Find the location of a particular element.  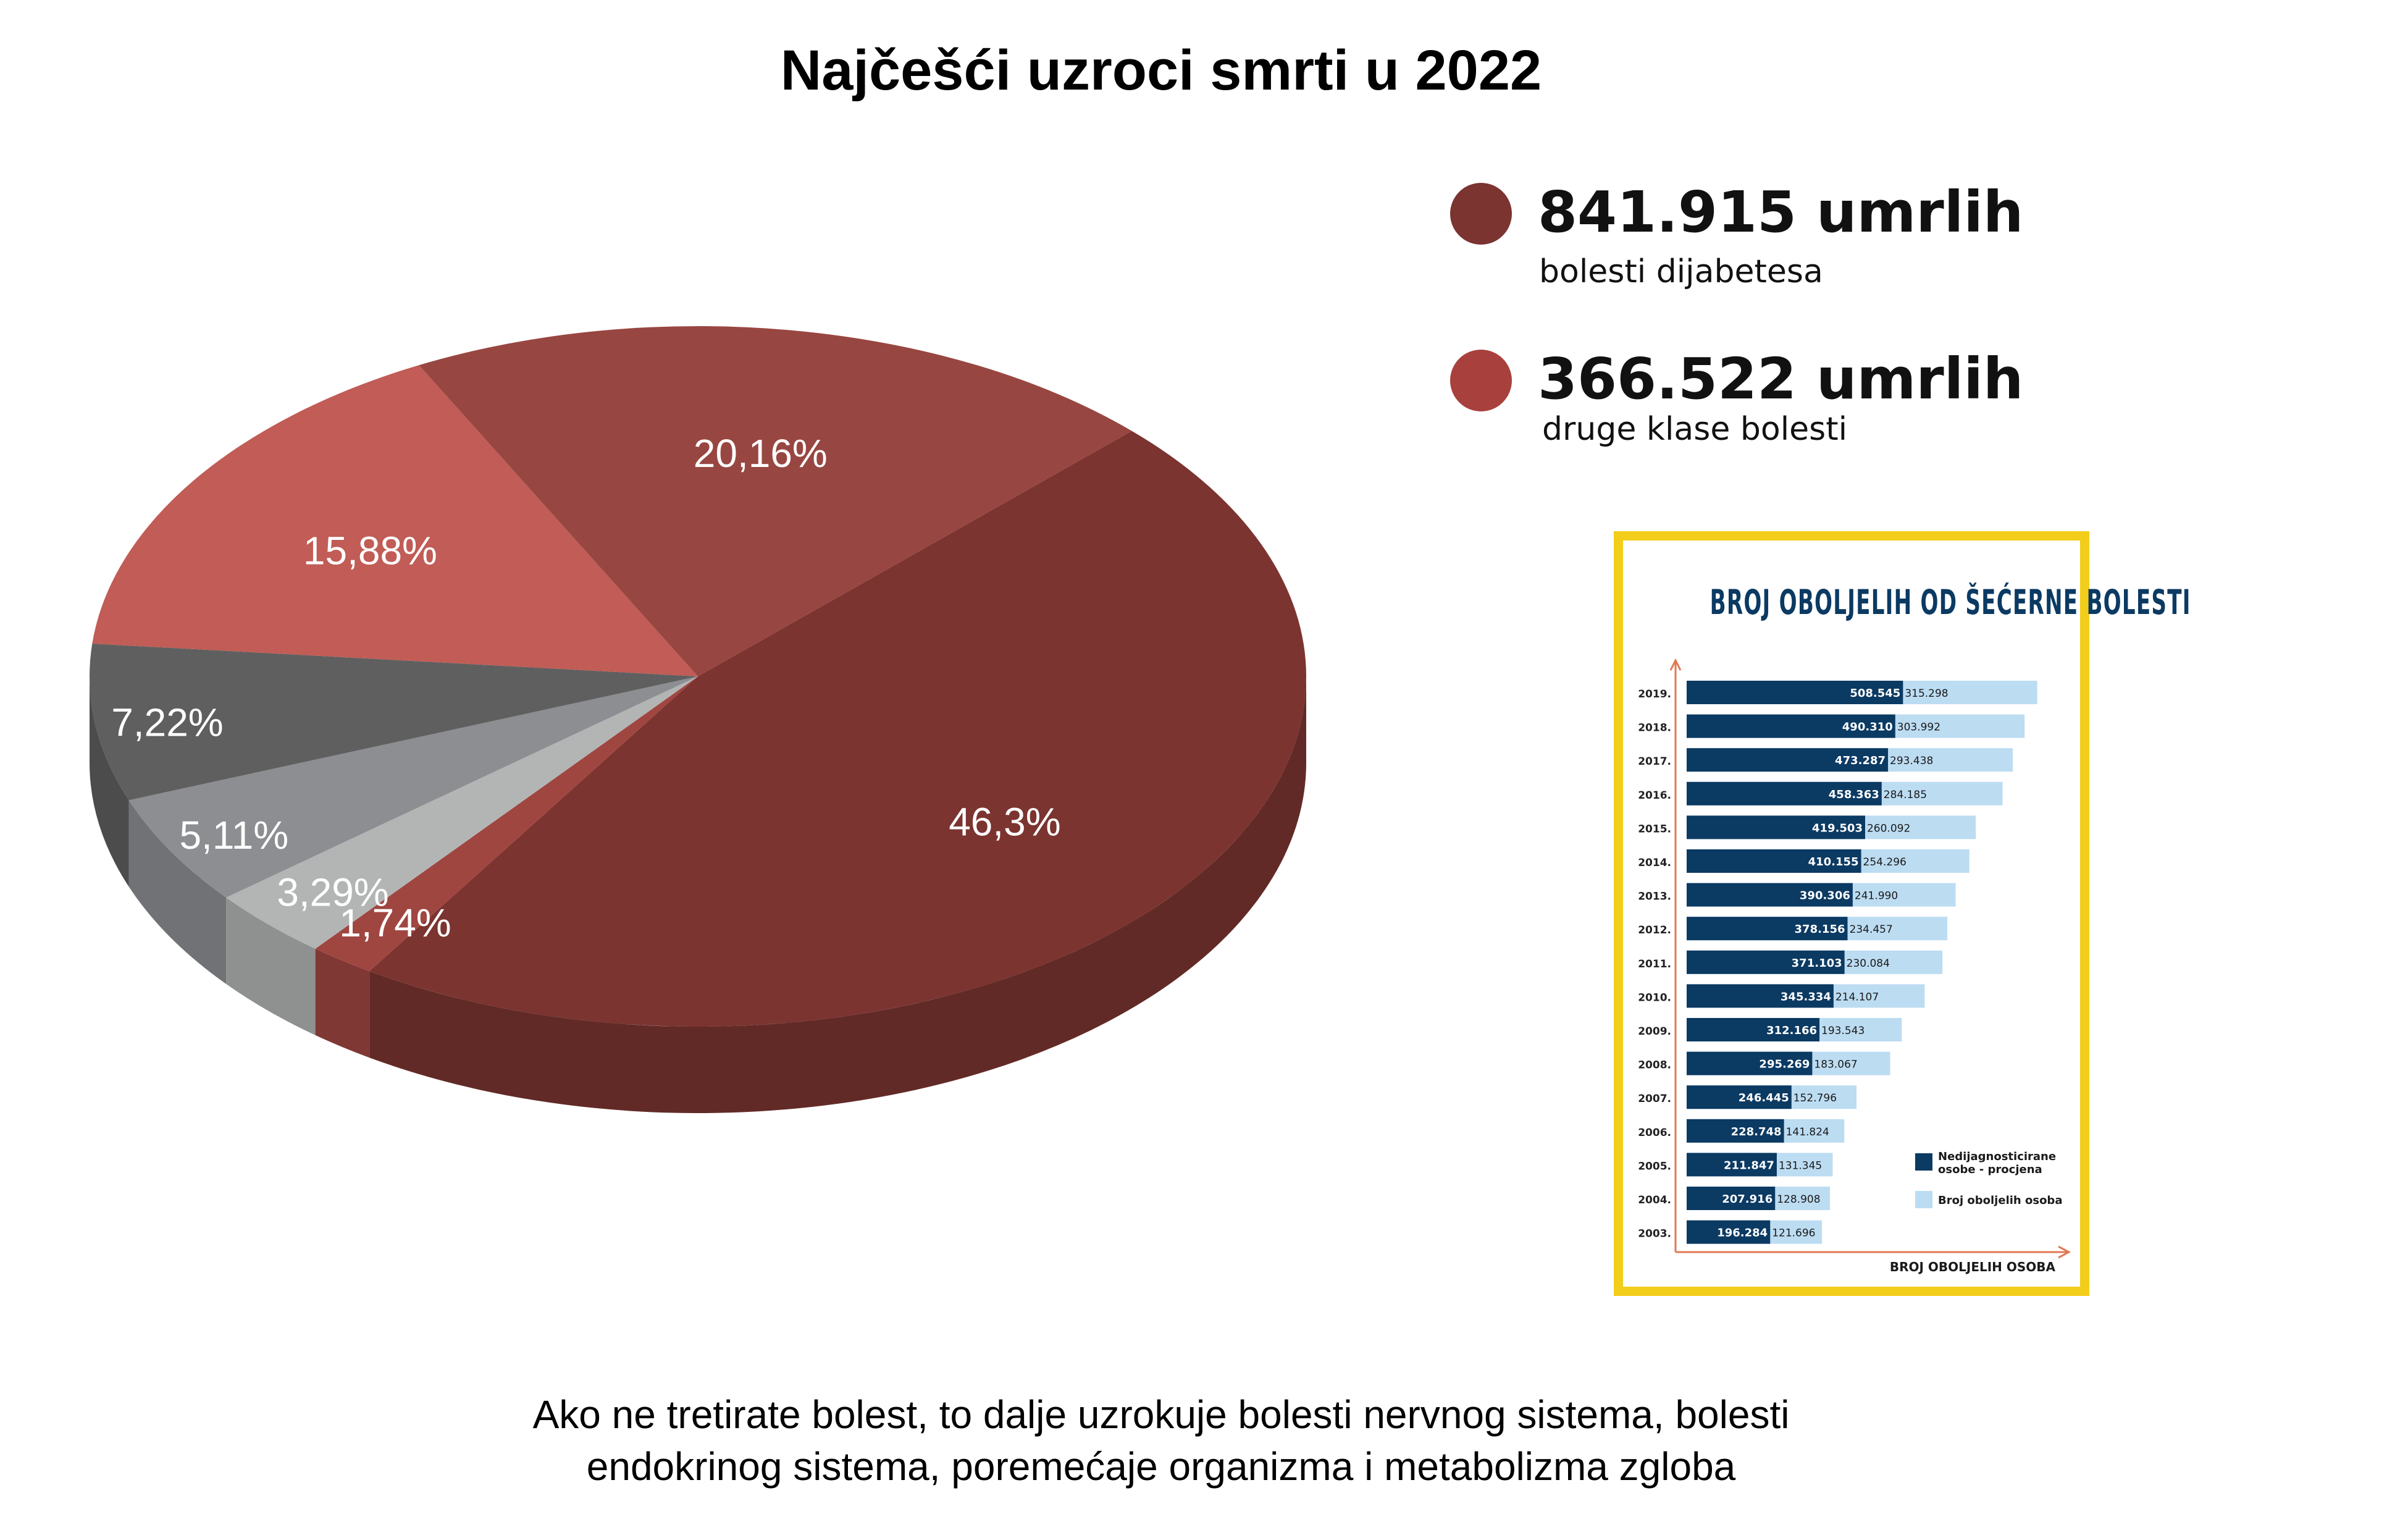

bar-diagnosed-label: 254.296 is located at coordinates (1885, 862).